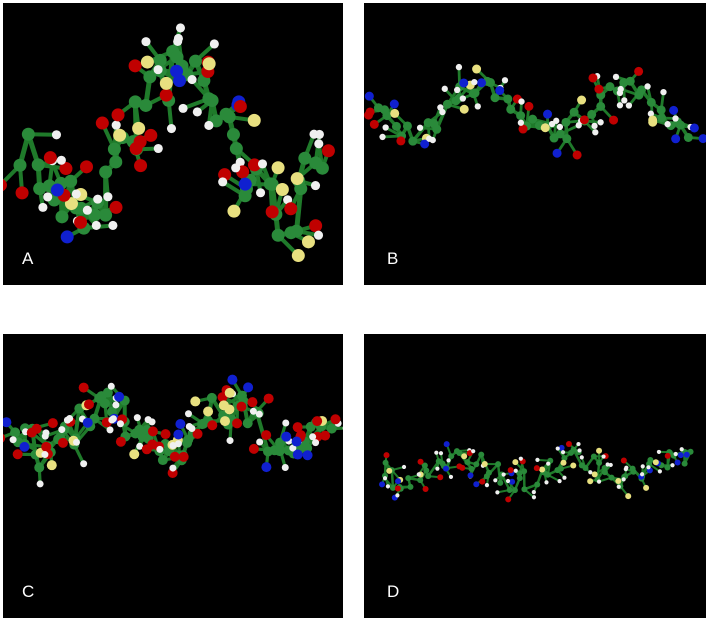 The width and height of the screenshot is (709, 621). Describe the element at coordinates (442, 116) in the screenshot. I see `bond` at that location.